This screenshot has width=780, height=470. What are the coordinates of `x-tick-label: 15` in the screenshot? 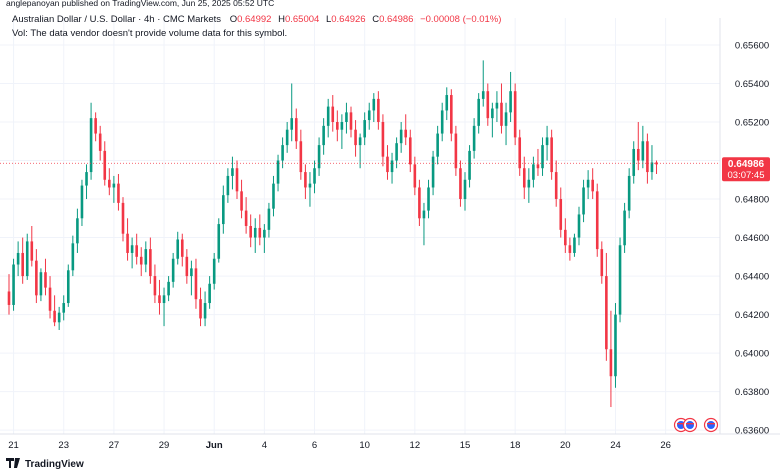 It's located at (465, 445).